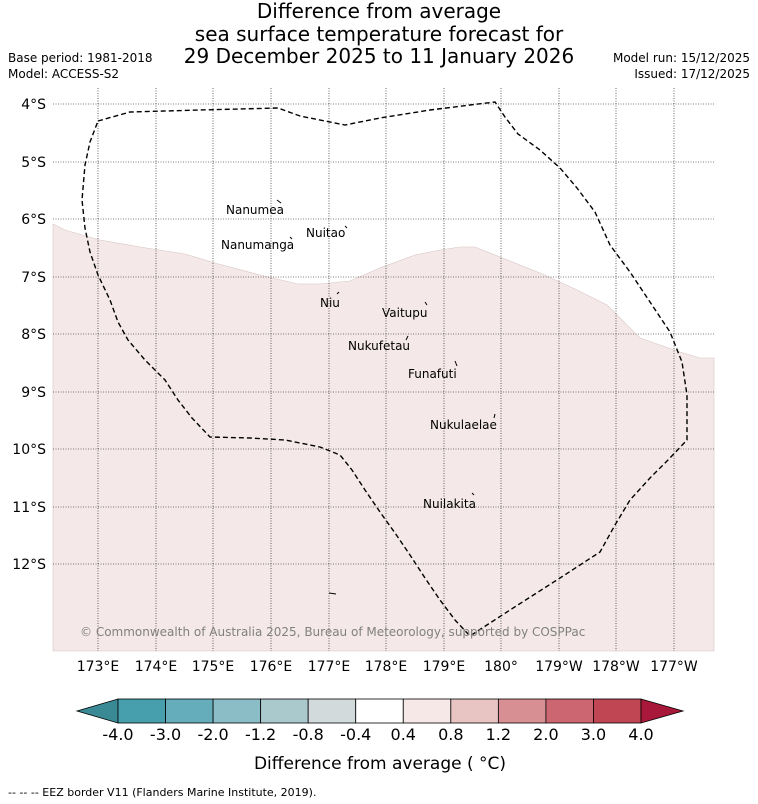 This screenshot has height=804, width=758. Describe the element at coordinates (332, 593) in the screenshot. I see `island-small-icon` at that location.